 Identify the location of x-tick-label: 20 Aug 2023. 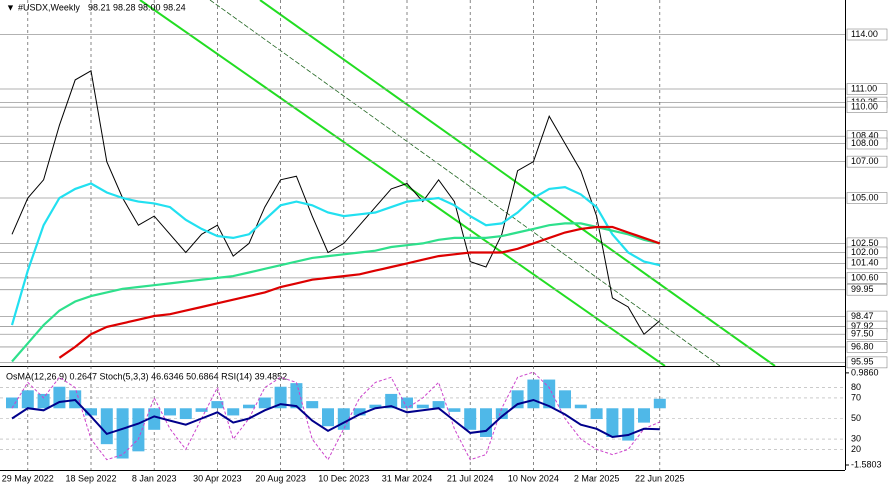
(280, 478).